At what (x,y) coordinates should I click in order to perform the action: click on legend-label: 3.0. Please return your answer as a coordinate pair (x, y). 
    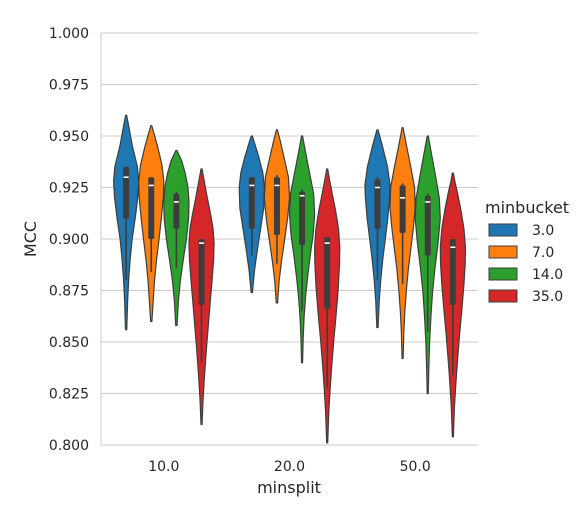
    Looking at the image, I should click on (543, 231).